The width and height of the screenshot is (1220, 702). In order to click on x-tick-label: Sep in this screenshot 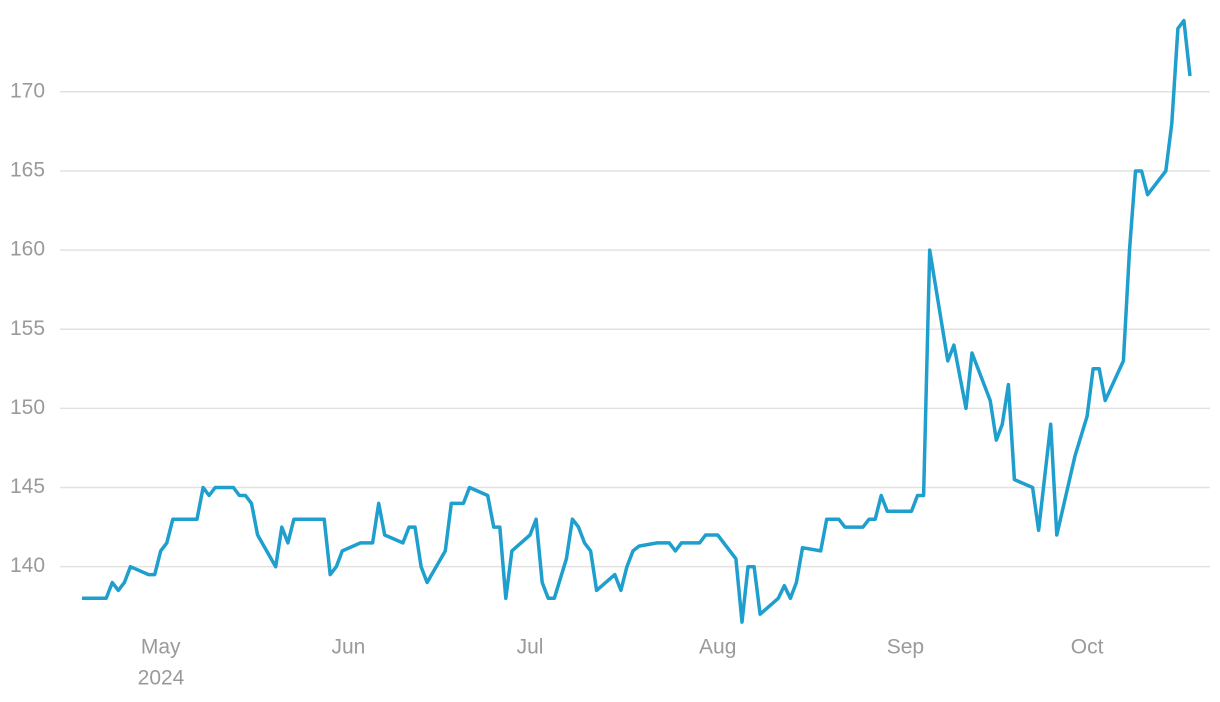, I will do `click(905, 647)`.